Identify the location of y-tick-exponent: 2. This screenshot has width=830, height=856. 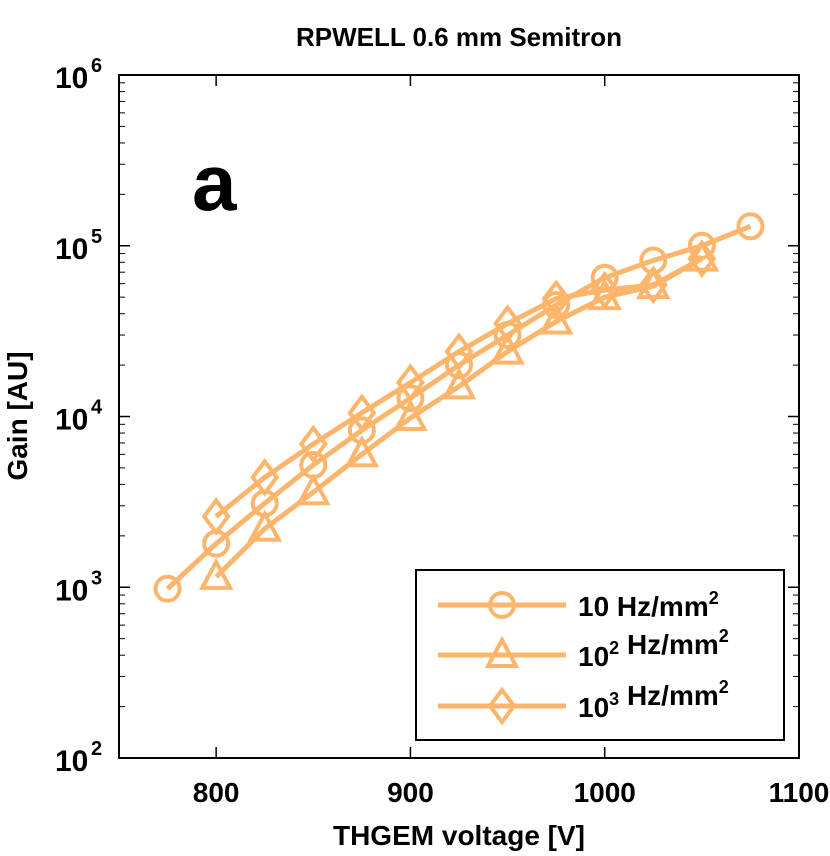
(96, 749).